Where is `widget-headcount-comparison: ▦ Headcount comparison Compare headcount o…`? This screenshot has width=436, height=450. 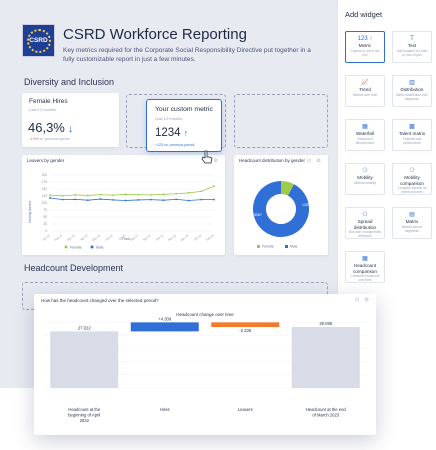 widget-headcount-comparison: ▦ Headcount comparison Compare headcount o… is located at coordinates (365, 267).